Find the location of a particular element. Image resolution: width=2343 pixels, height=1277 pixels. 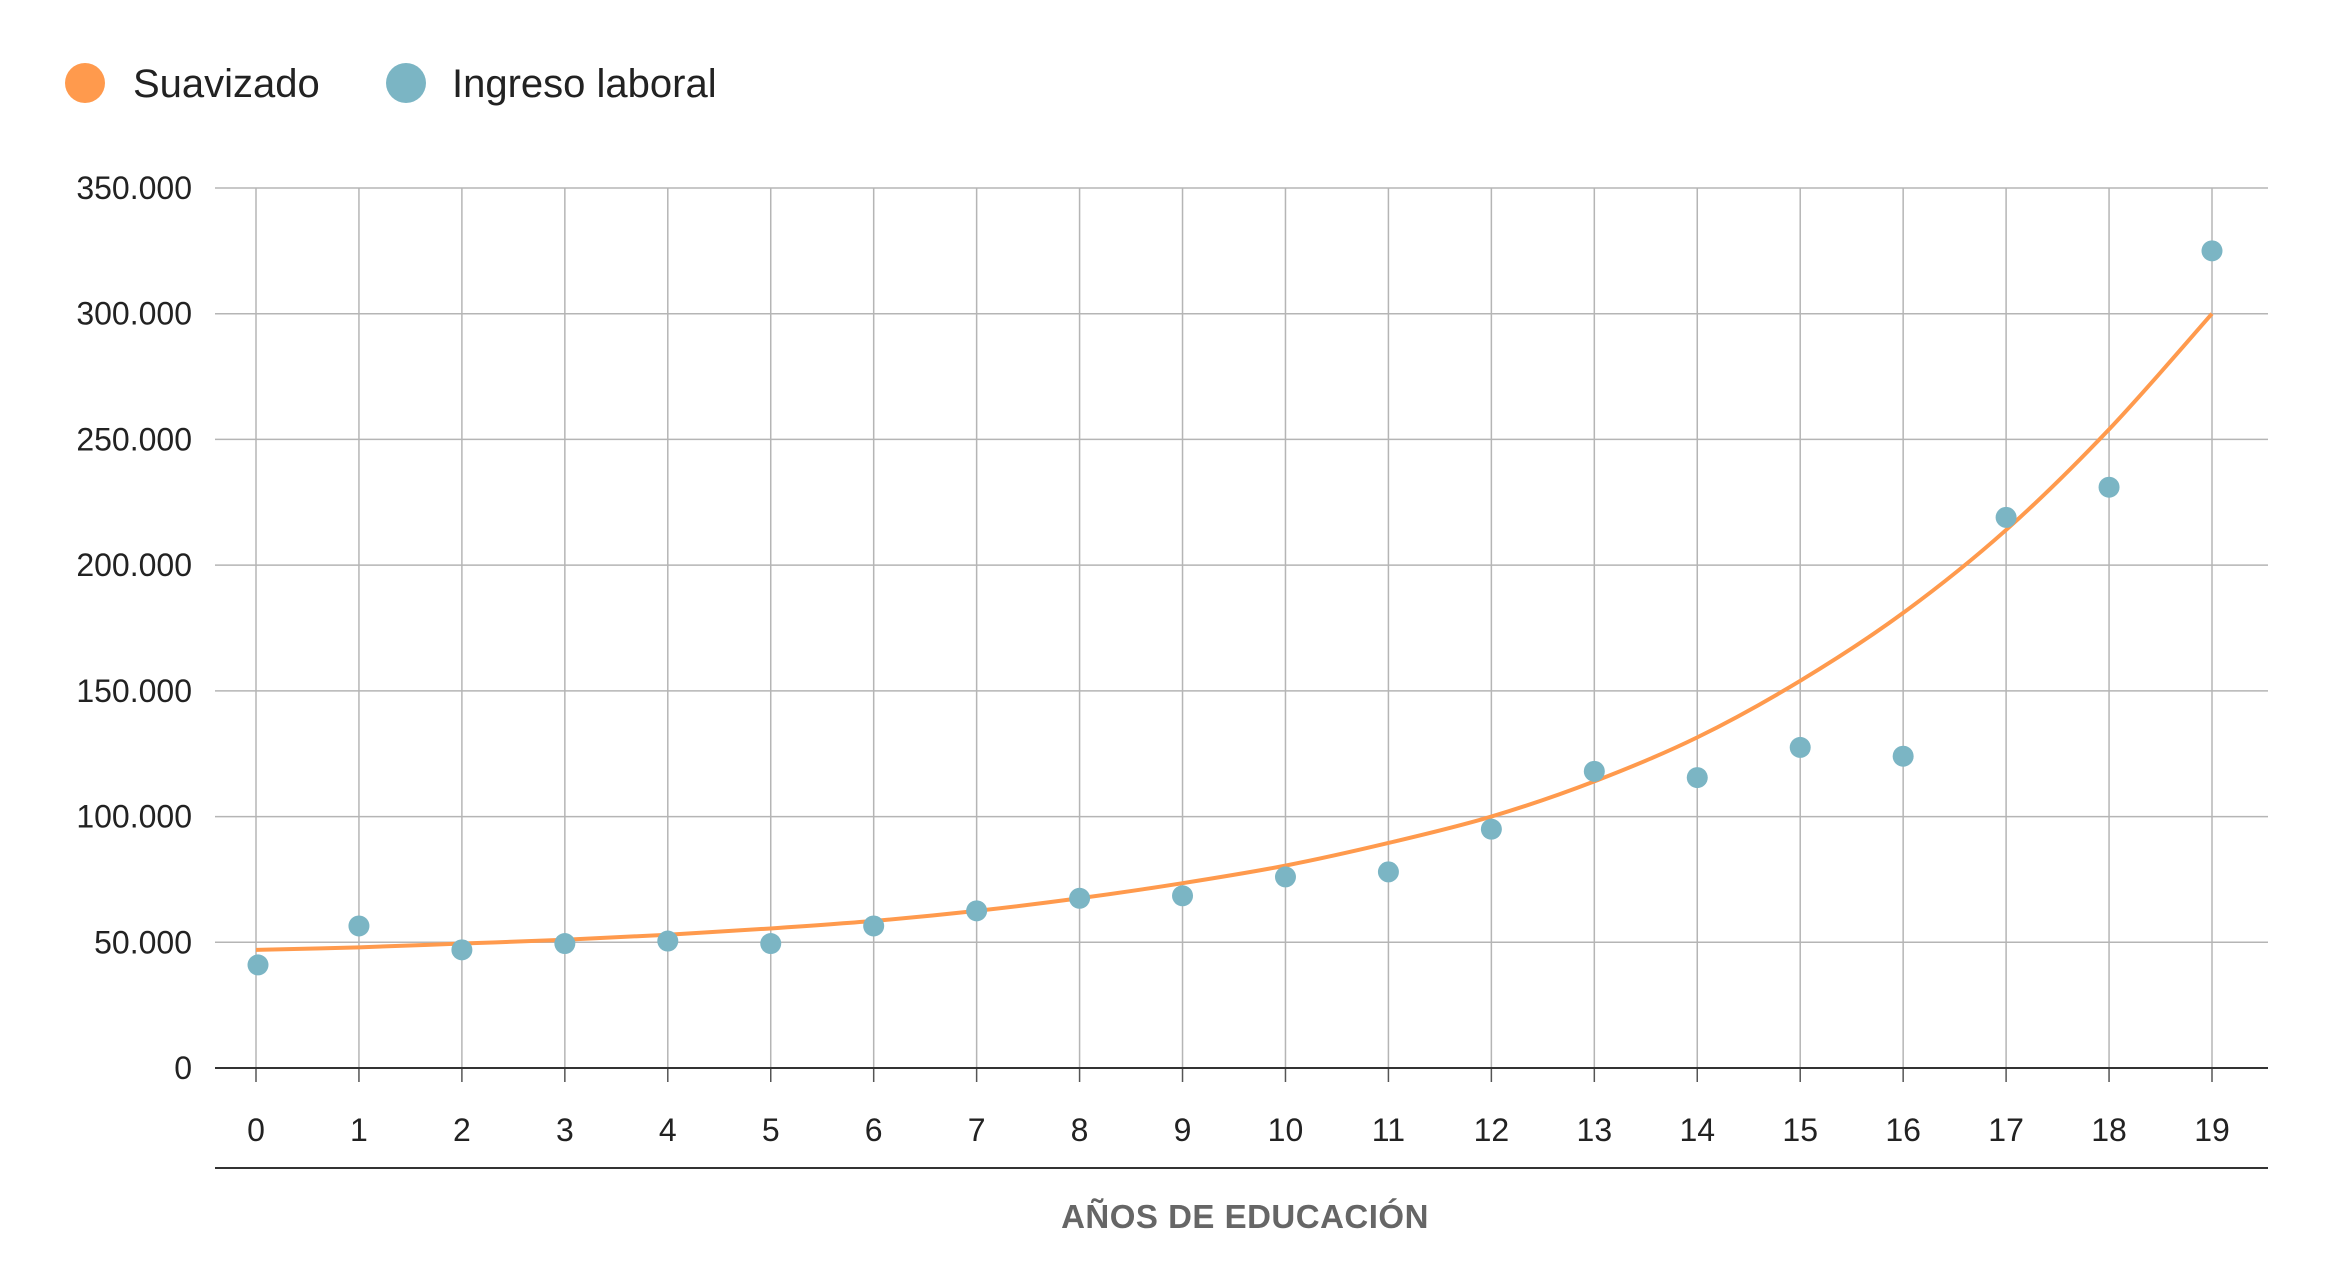

x-tick-label: 15 is located at coordinates (1800, 1130).